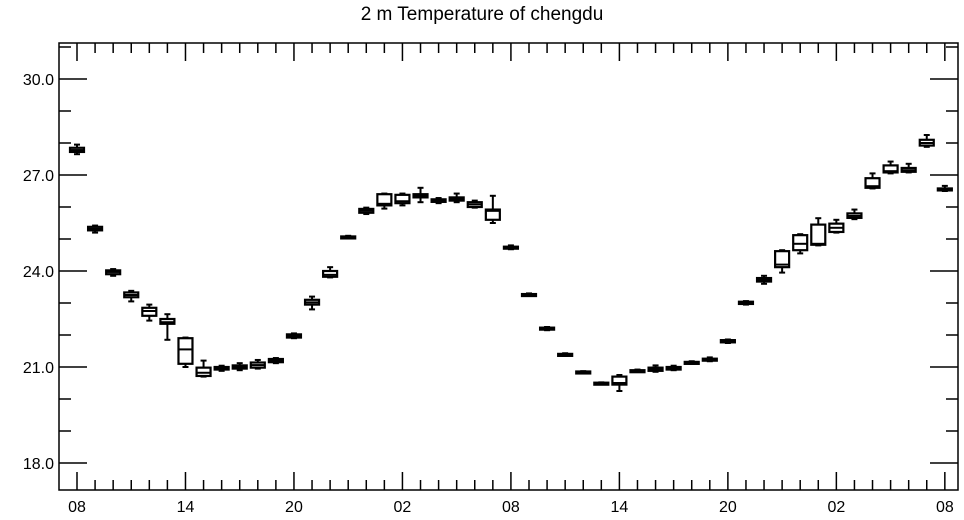 This screenshot has width=964, height=520. What do you see at coordinates (38, 464) in the screenshot?
I see `y-tick-label: 18.0` at bounding box center [38, 464].